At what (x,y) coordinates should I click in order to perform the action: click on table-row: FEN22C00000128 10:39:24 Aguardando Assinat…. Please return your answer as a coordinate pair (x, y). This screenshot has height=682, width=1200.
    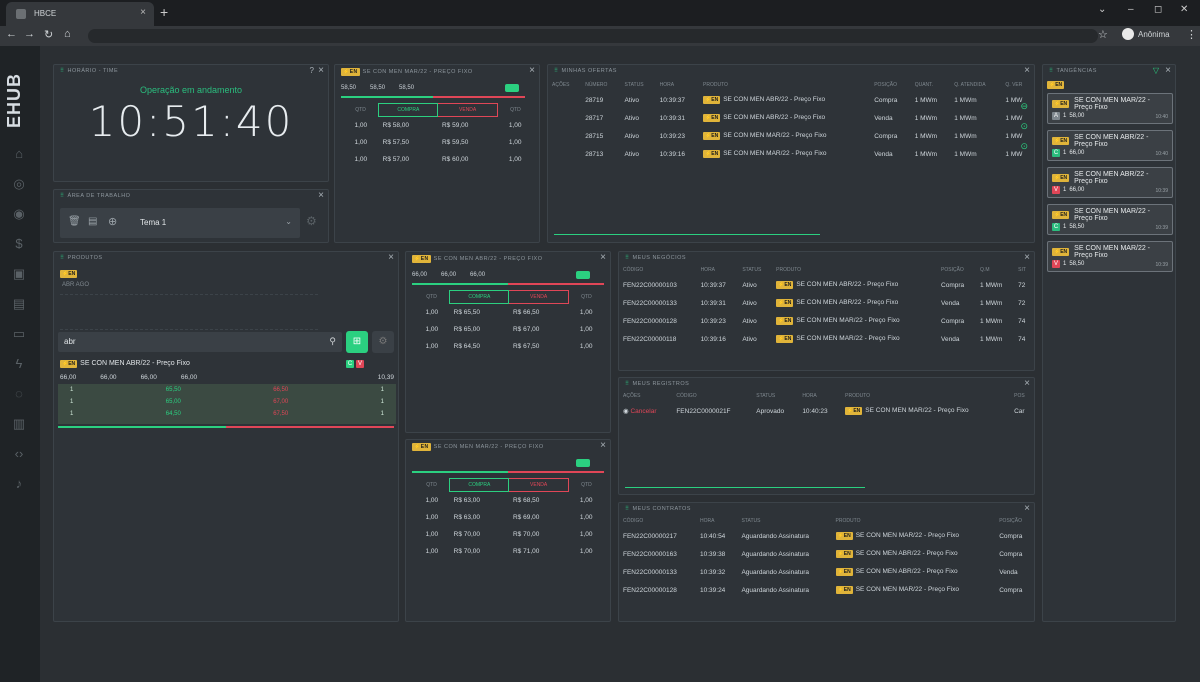
    Looking at the image, I should click on (823, 590).